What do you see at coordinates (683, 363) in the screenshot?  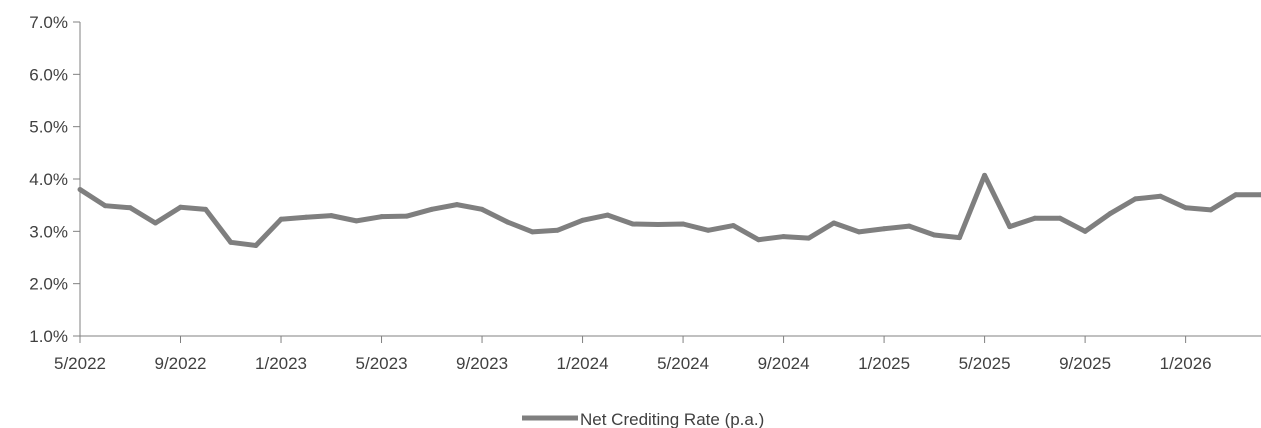 I see `x-tick-label: 5/2024` at bounding box center [683, 363].